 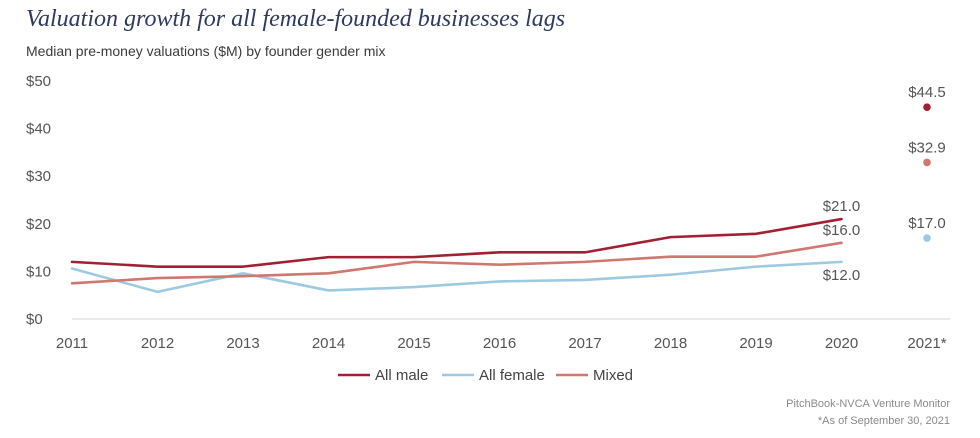 What do you see at coordinates (927, 147) in the screenshot?
I see `data-label-mixed-2021: $32.9` at bounding box center [927, 147].